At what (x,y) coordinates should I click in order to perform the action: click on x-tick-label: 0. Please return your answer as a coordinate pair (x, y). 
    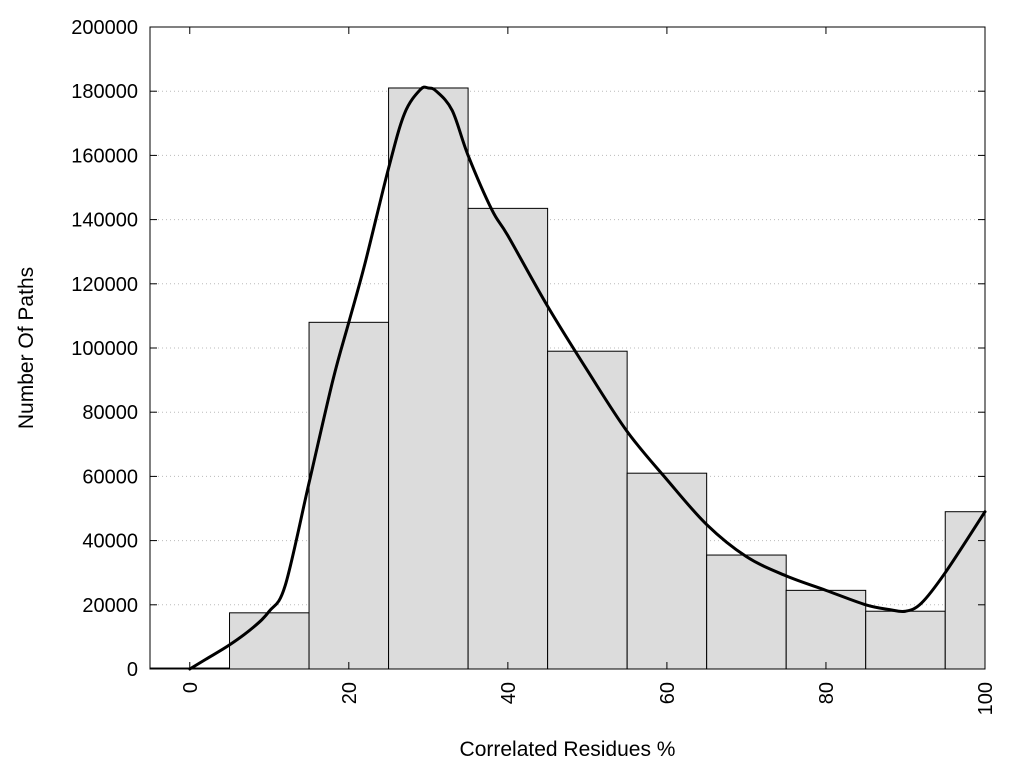
    Looking at the image, I should click on (191, 687).